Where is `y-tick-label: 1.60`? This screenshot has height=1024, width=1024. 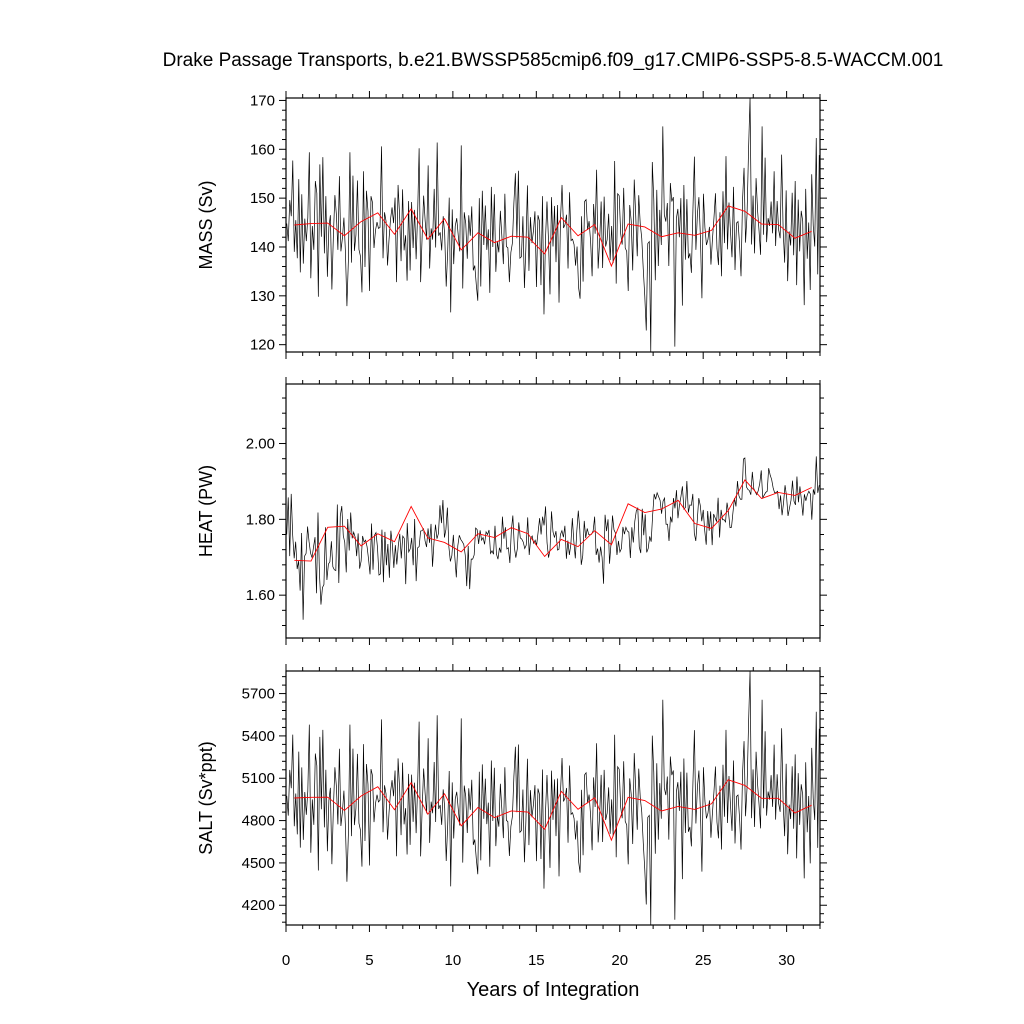
y-tick-label: 1.60 is located at coordinates (260, 595).